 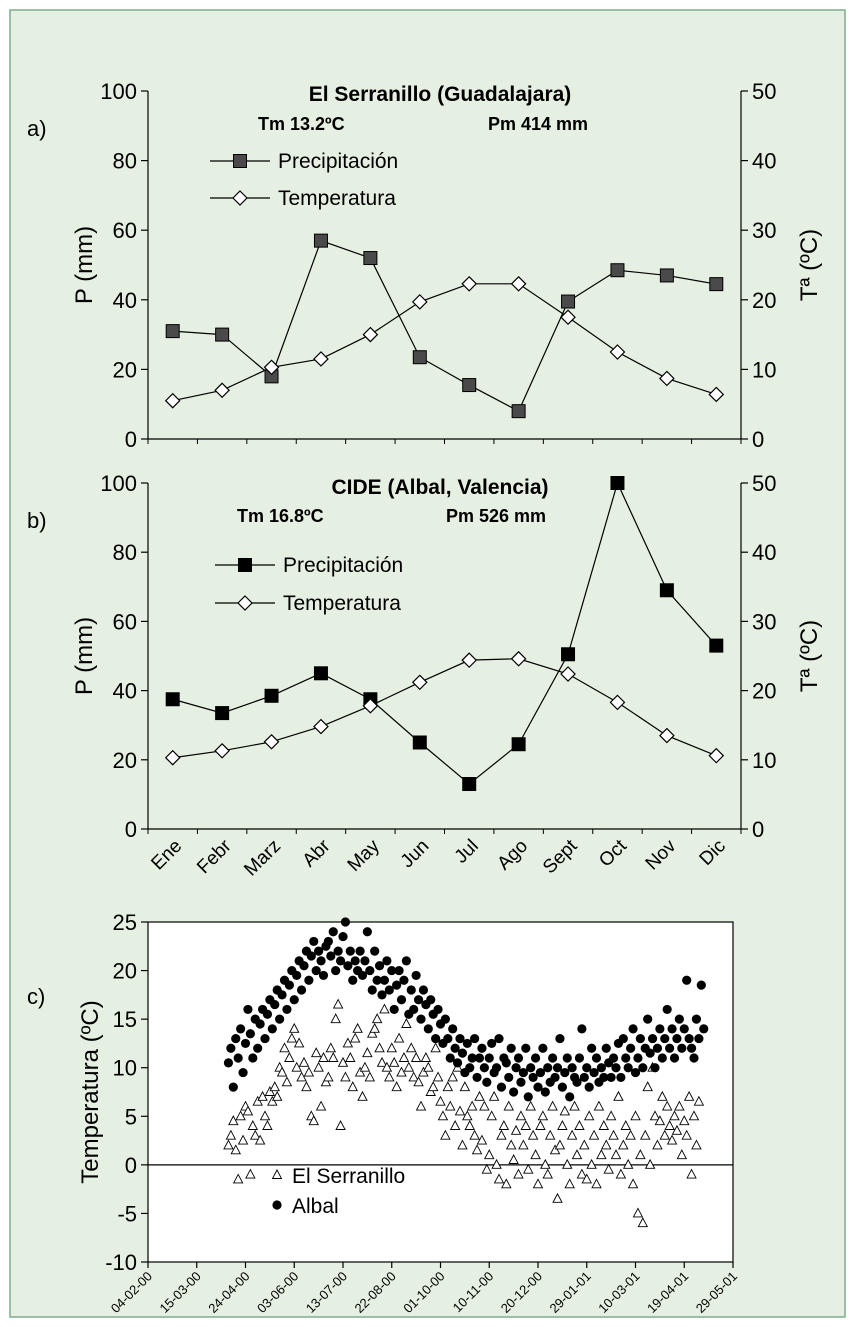 I want to click on chart-title: El Serranillo (Guadalajara), so click(x=440, y=94).